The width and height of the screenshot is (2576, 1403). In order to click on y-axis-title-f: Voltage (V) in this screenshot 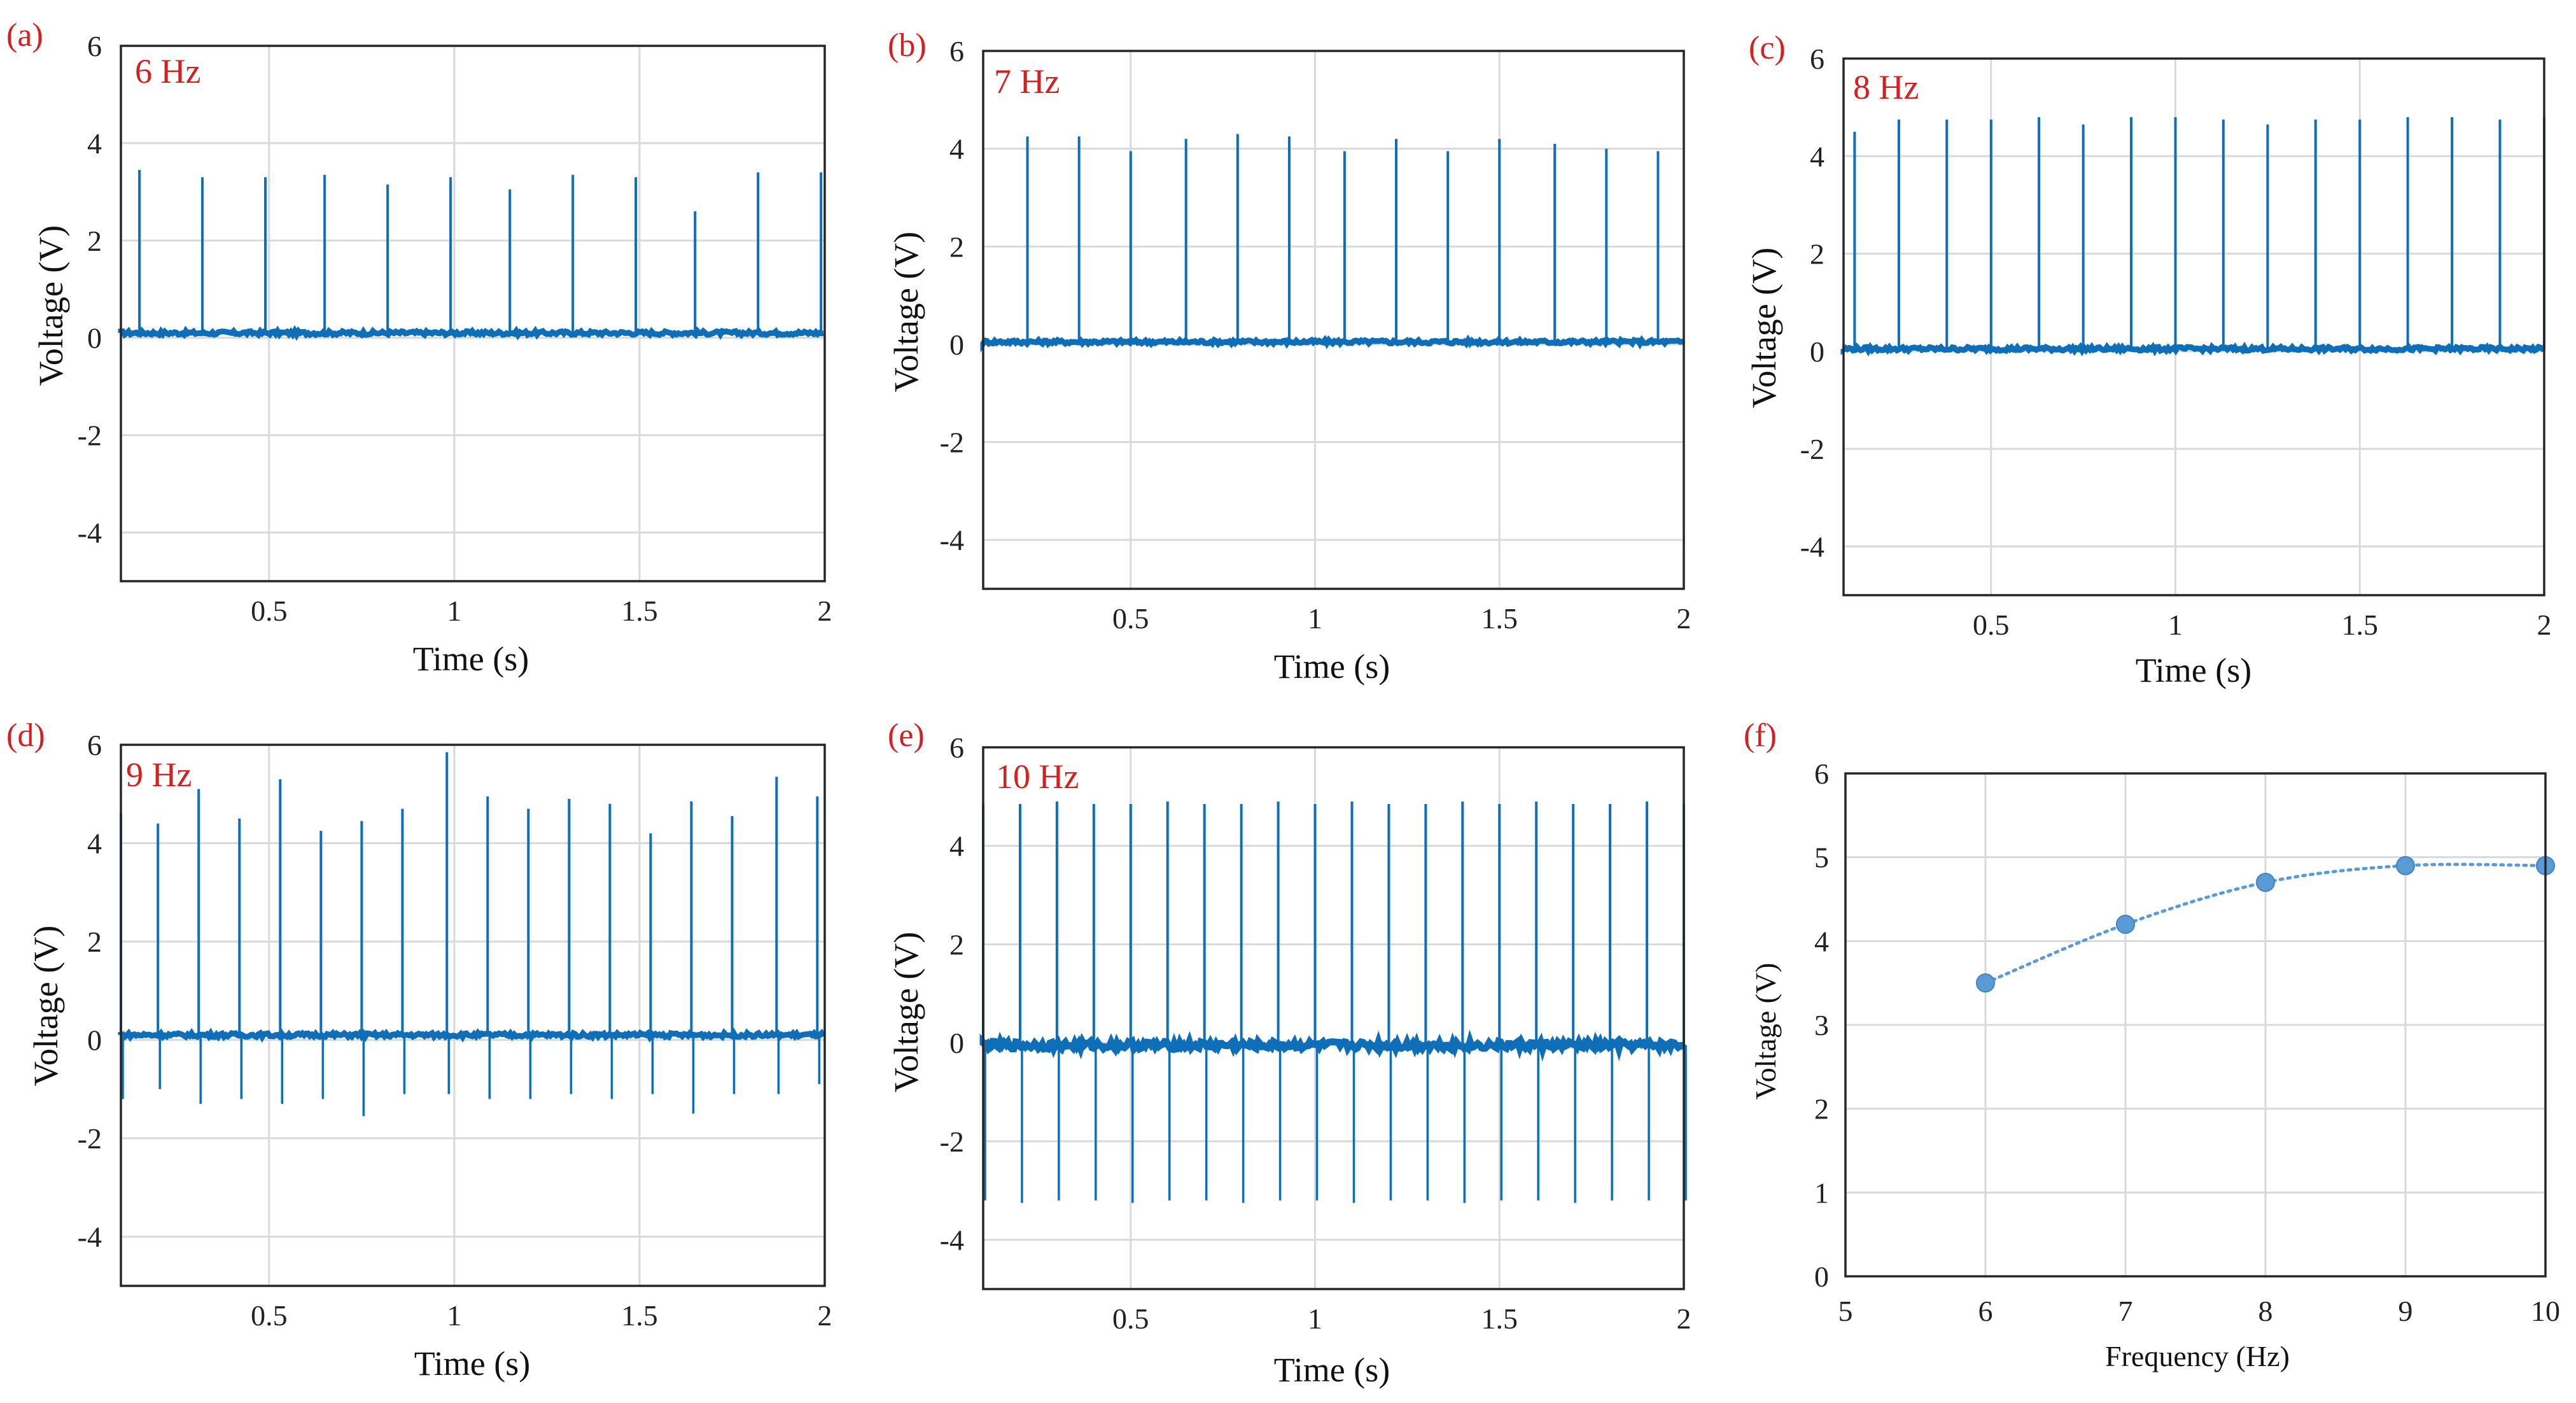, I will do `click(1765, 1030)`.